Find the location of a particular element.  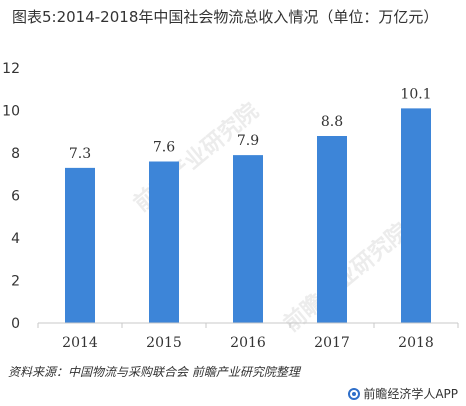

data-label-2018: 10.1 is located at coordinates (415, 94).